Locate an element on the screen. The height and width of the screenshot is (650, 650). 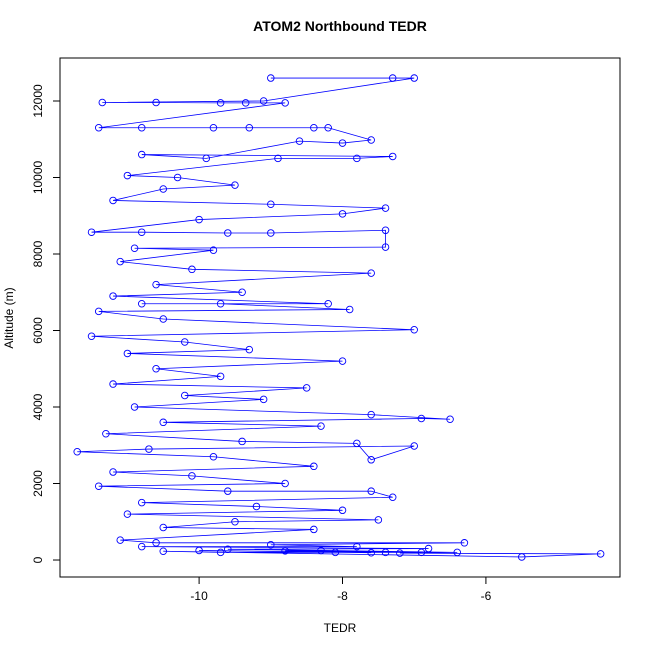
x-tick-label: -6 is located at coordinates (486, 596).